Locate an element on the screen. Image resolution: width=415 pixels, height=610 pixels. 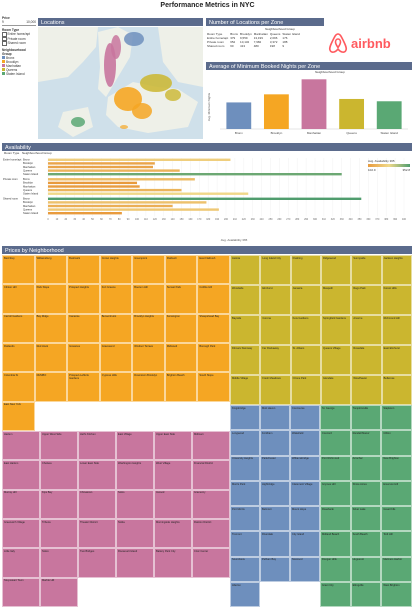
neighborhood-tile: Corona is located at coordinates (275, 330).